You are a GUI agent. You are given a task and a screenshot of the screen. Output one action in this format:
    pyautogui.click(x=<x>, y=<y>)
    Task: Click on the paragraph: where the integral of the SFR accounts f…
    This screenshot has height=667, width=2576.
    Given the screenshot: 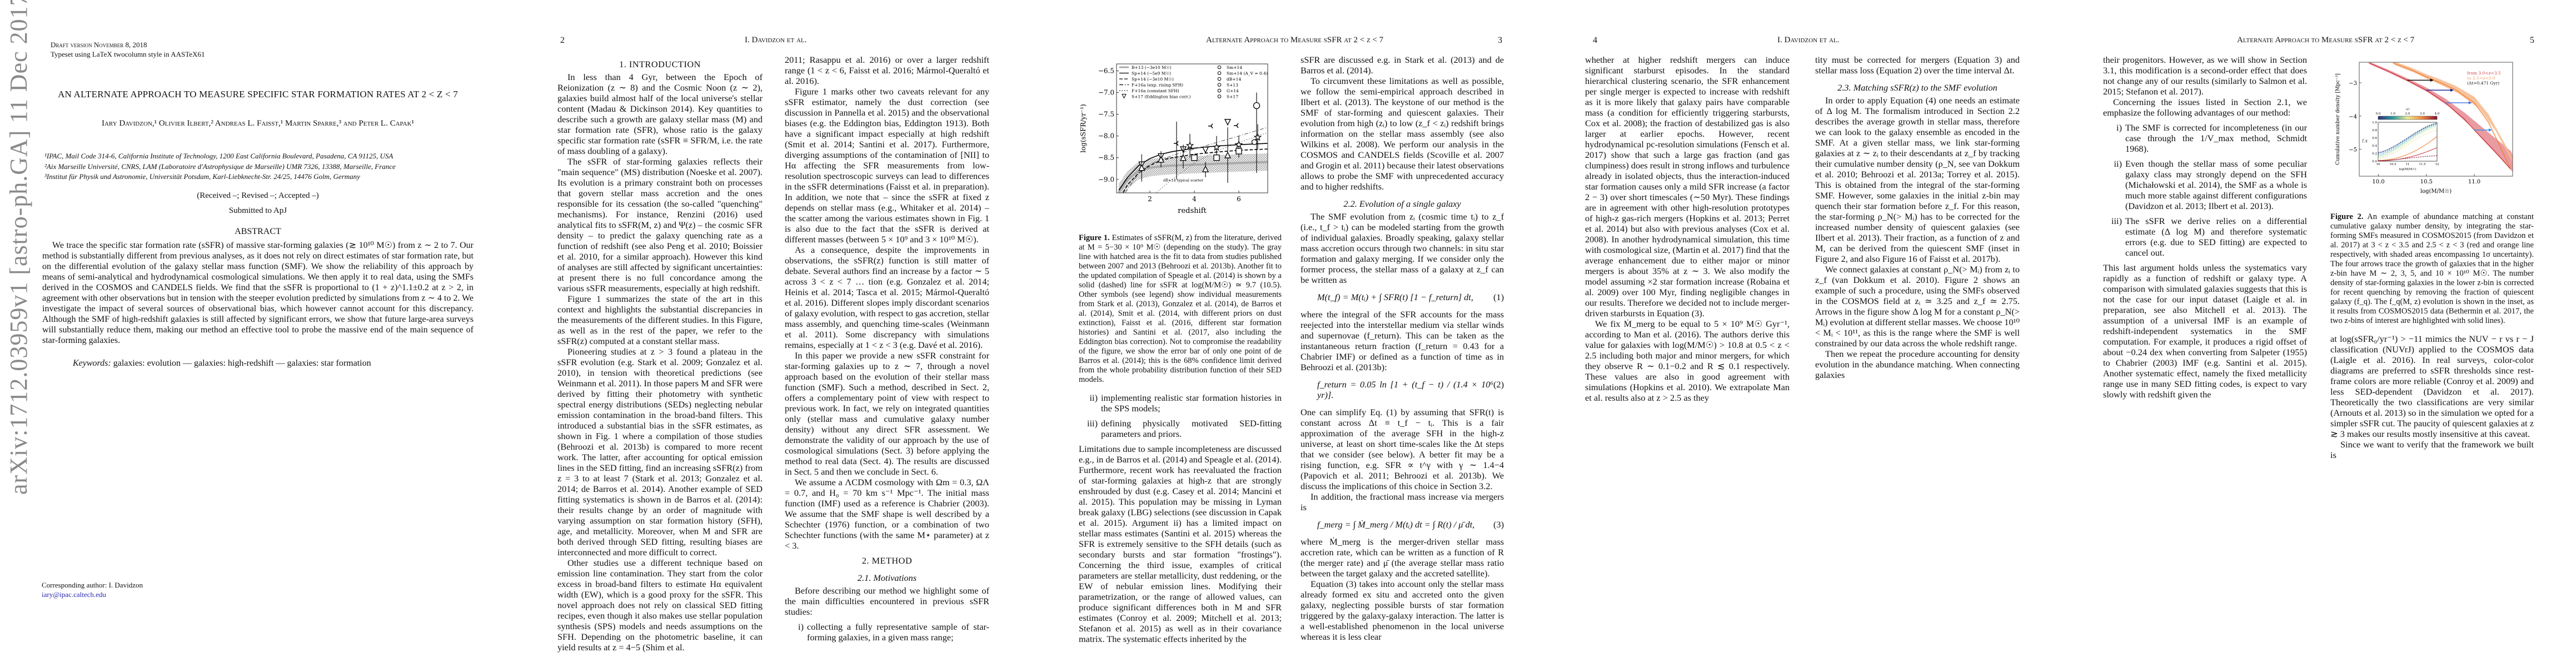 What is the action you would take?
    pyautogui.click(x=1402, y=340)
    